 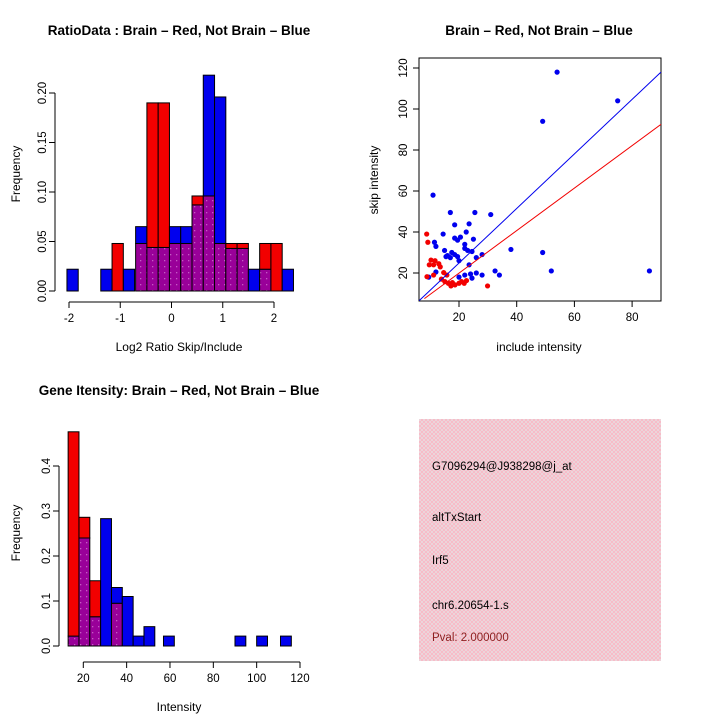 What do you see at coordinates (43, 142) in the screenshot?
I see `y-tick-label: 0.15` at bounding box center [43, 142].